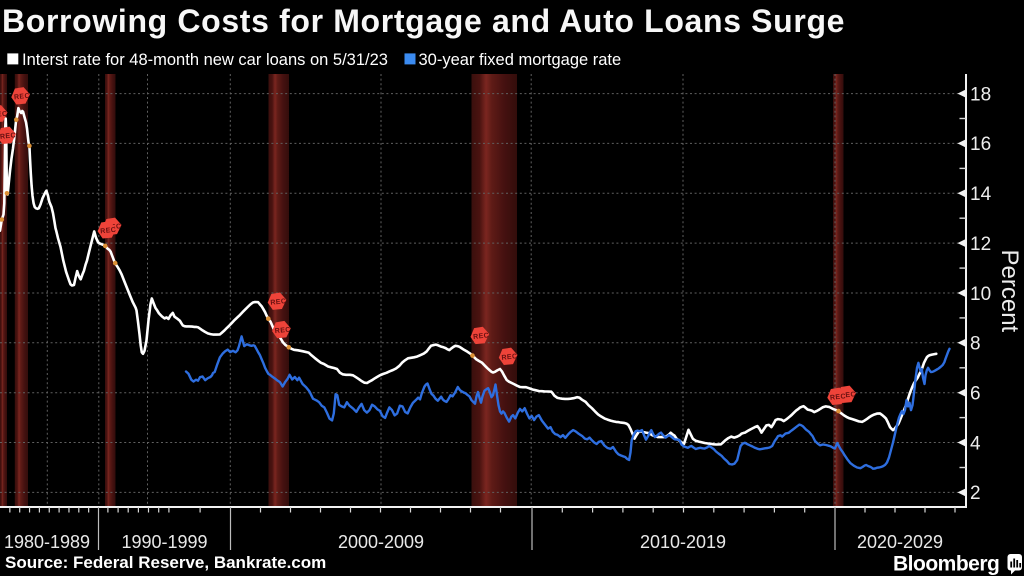 Image resolution: width=1024 pixels, height=576 pixels. I want to click on svg-text: 4, so click(975, 443).